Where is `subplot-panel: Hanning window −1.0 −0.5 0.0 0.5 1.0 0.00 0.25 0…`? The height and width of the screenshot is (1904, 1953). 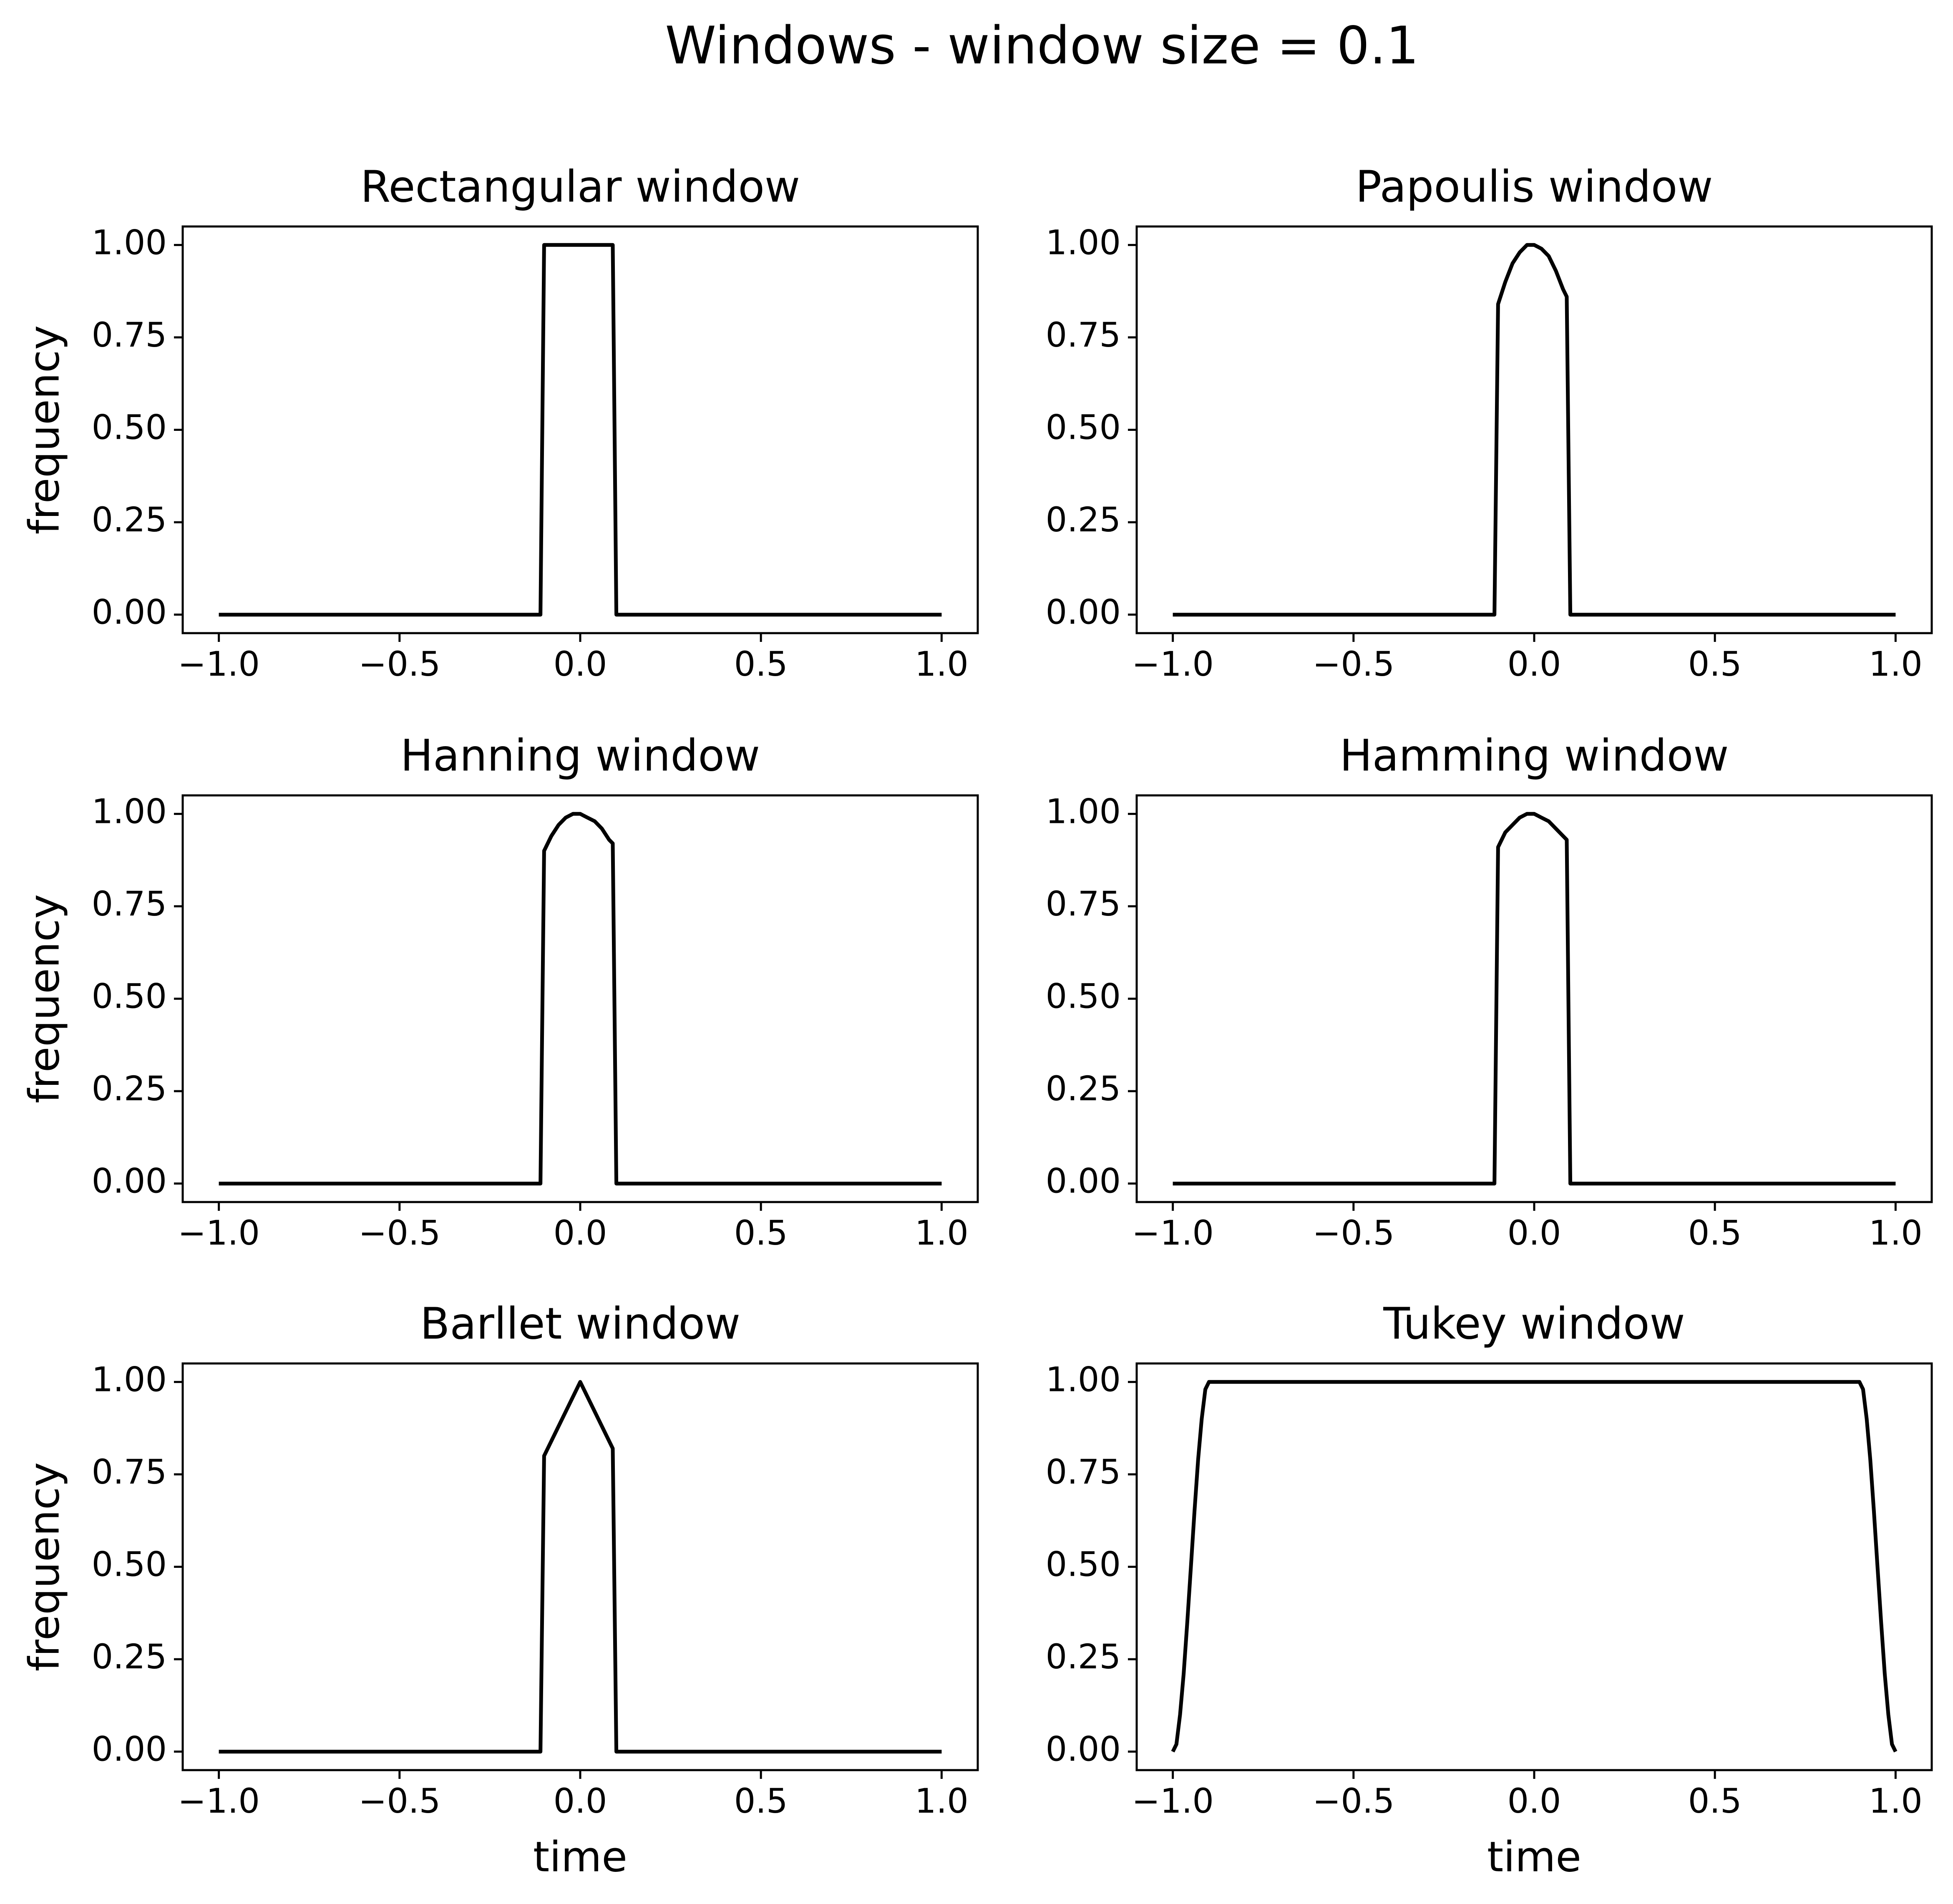
subplot-panel: Hanning window −1.0 −0.5 0.0 0.5 1.0 0.00 0.25 0… is located at coordinates (499, 992).